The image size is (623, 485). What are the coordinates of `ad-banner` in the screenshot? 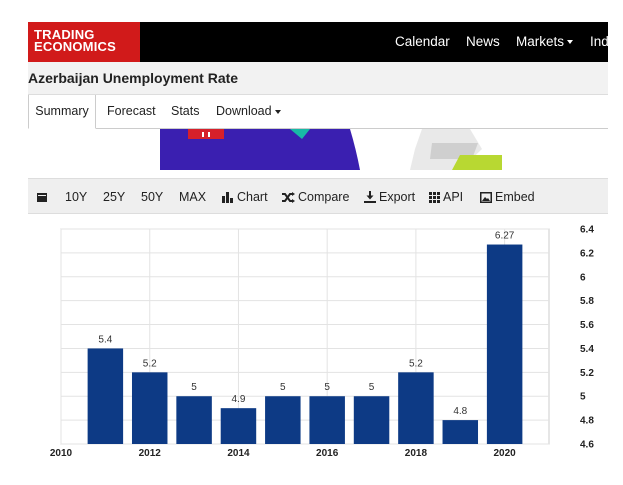 It's located at (331, 149).